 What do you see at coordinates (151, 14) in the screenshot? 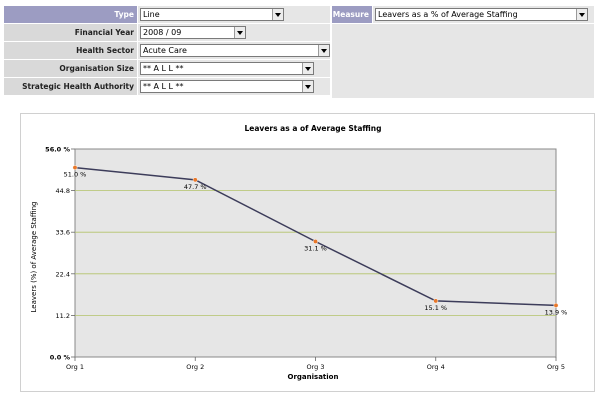
I see `type-select-value: Line` at bounding box center [151, 14].